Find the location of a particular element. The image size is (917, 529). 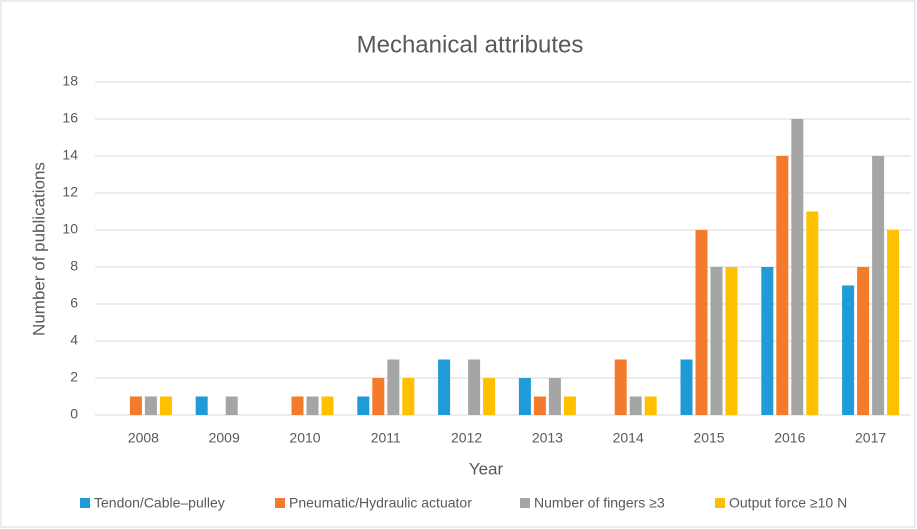

y-tick-label: 2 is located at coordinates (74, 377).